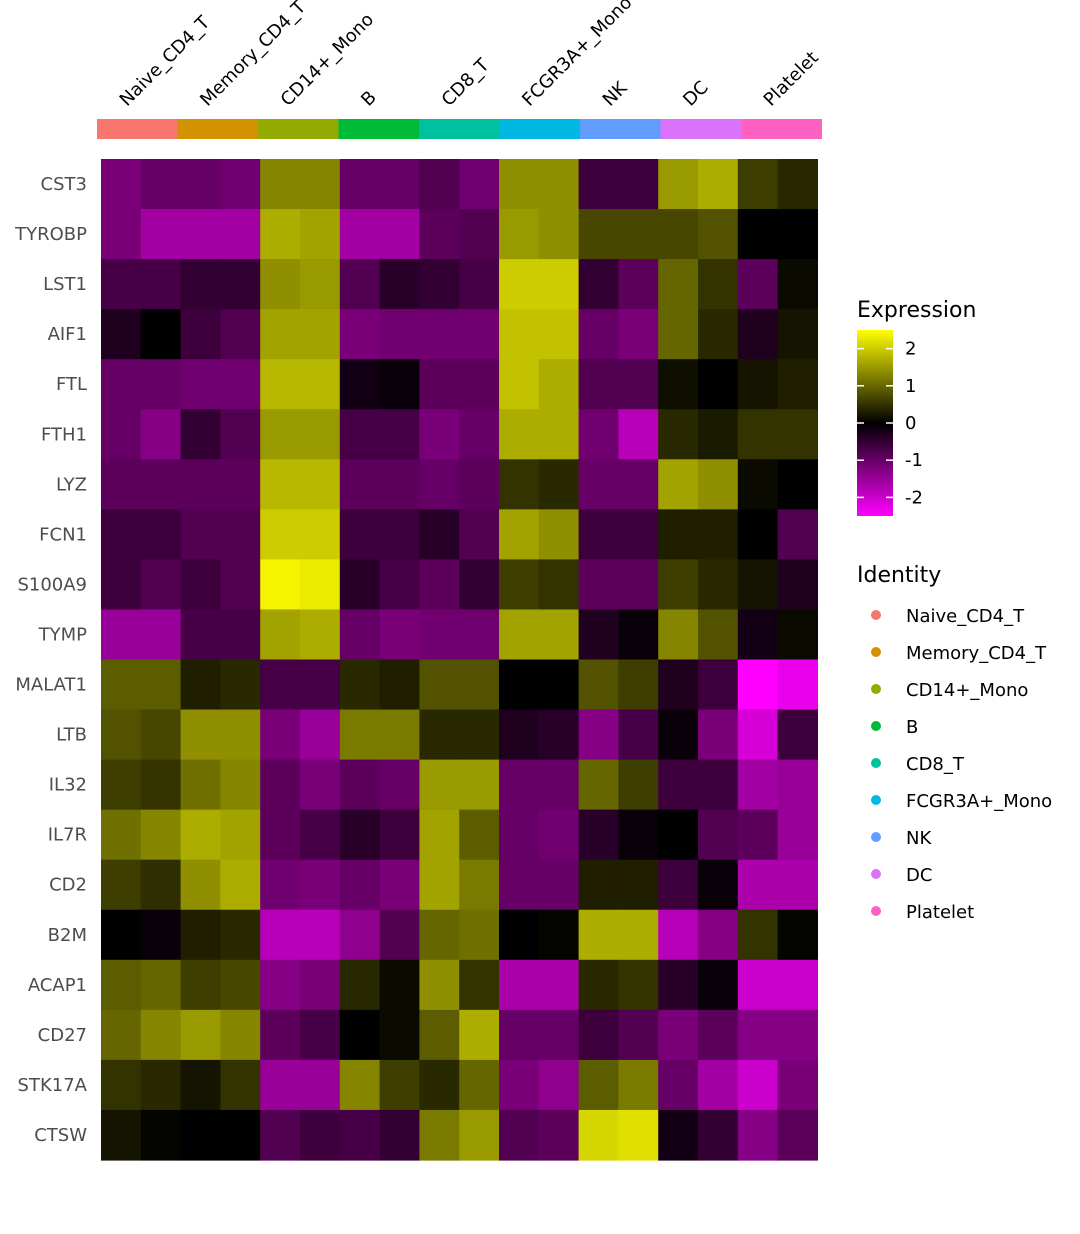 The height and width of the screenshot is (1234, 1080). I want to click on identity-legend-label-dc: DC, so click(919, 875).